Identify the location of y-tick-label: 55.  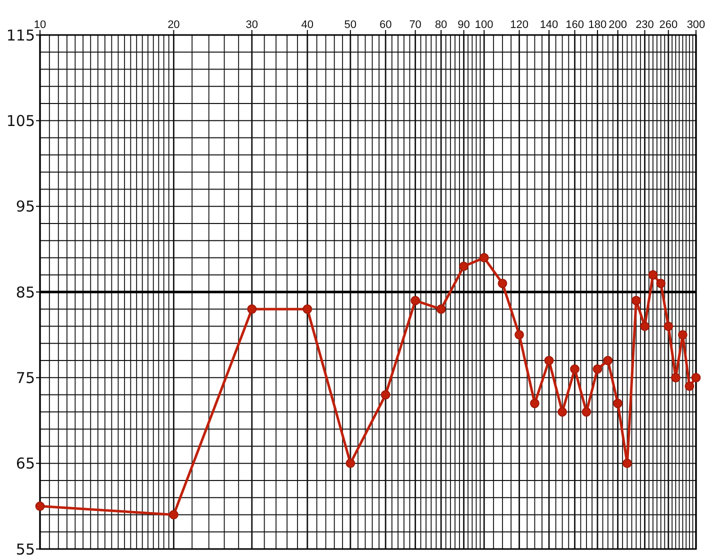
(25, 549).